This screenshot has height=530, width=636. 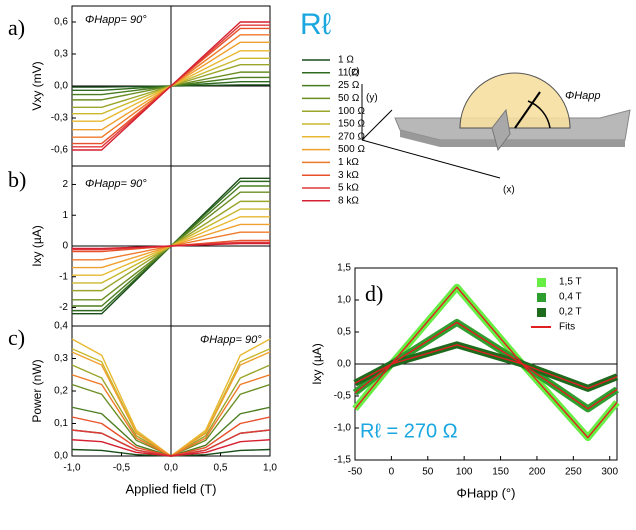 I want to click on x-tick-label: 50, so click(x=428, y=472).